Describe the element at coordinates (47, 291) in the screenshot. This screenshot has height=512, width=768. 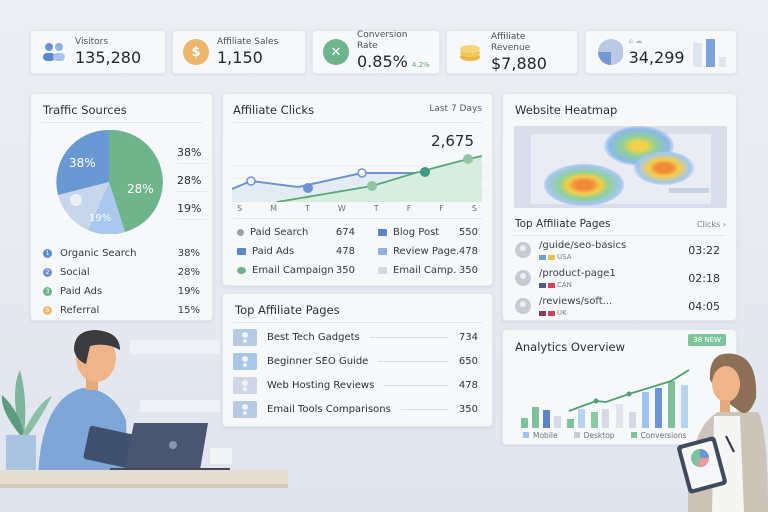
I see `legend-dot: 3` at that location.